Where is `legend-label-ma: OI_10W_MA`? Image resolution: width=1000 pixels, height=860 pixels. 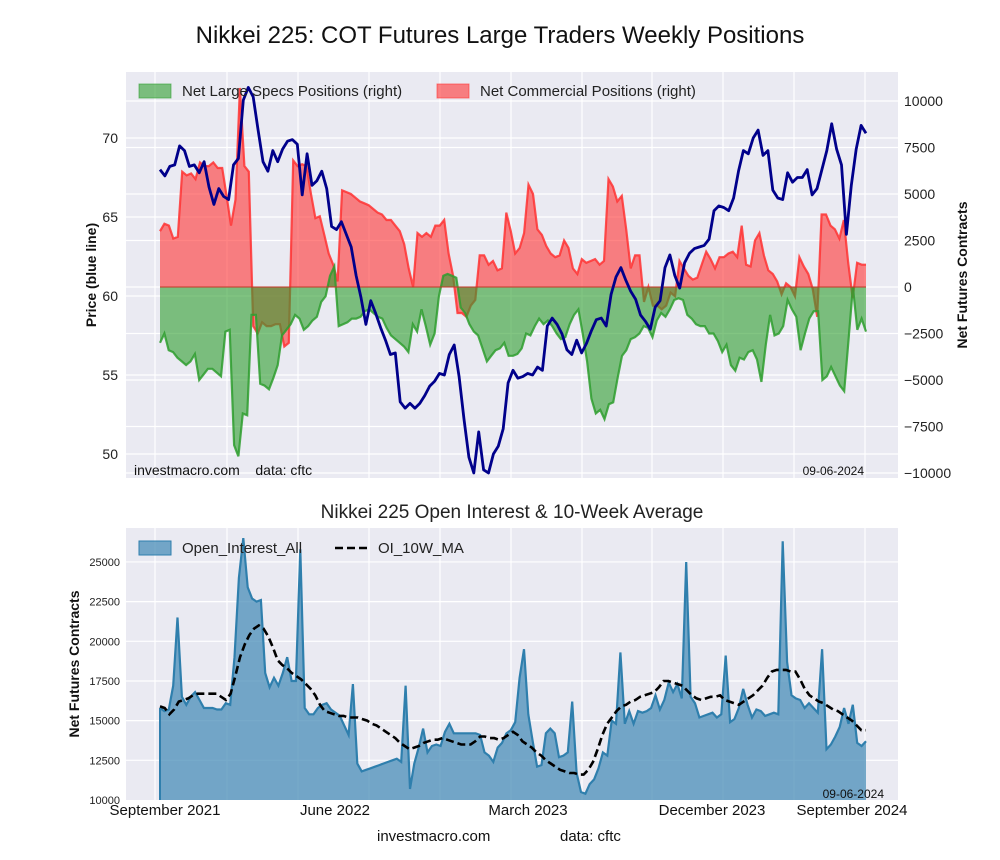 legend-label-ma: OI_10W_MA is located at coordinates (421, 548).